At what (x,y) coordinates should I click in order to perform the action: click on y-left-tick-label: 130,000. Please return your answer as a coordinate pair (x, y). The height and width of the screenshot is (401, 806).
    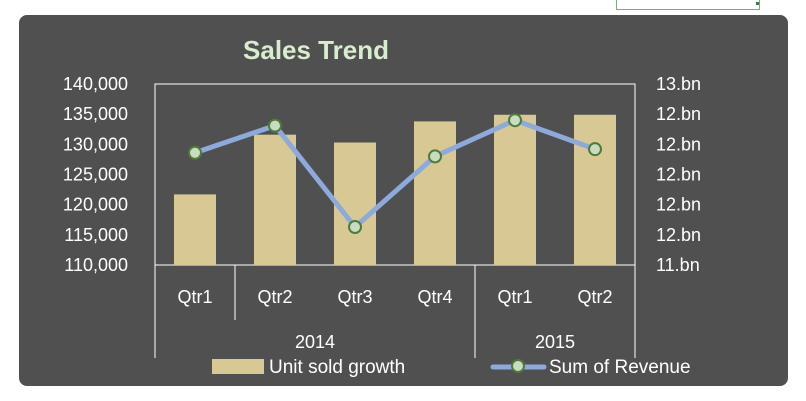
    Looking at the image, I should click on (95, 144).